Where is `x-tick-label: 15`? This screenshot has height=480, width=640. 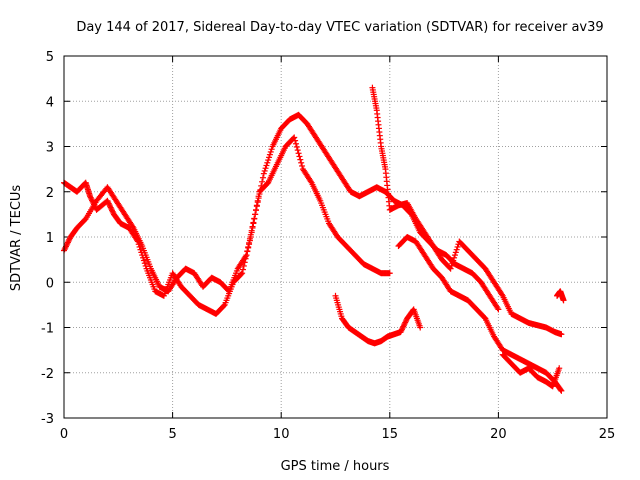
x-tick-label: 15 is located at coordinates (390, 434).